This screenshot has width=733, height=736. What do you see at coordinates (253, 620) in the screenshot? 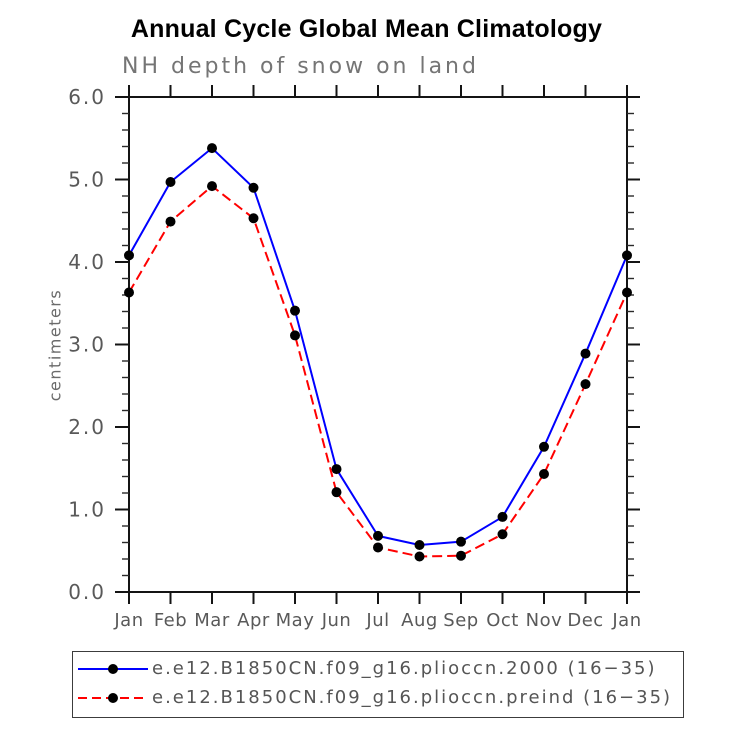
I see `x-tick-label: Apr` at bounding box center [253, 620].